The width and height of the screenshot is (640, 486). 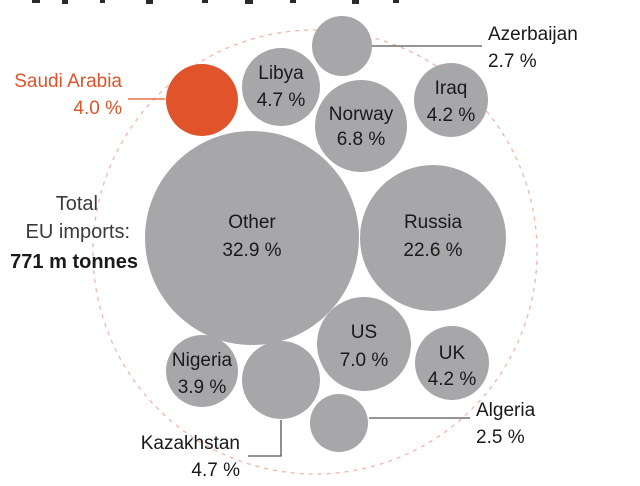 I want to click on bubble-name-nigeria: Nigeria, so click(x=202, y=360).